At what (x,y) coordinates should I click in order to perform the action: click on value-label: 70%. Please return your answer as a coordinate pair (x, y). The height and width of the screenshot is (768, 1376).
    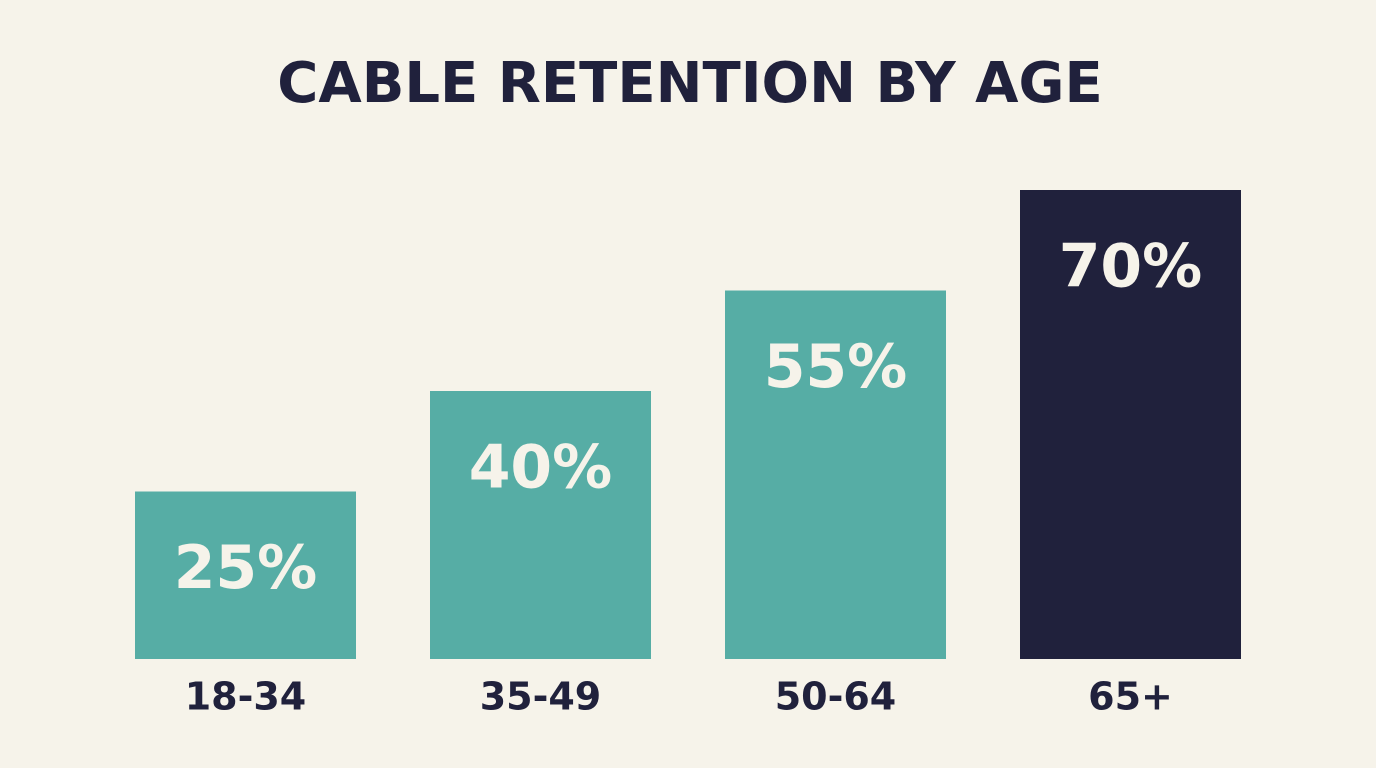
    Looking at the image, I should click on (1131, 267).